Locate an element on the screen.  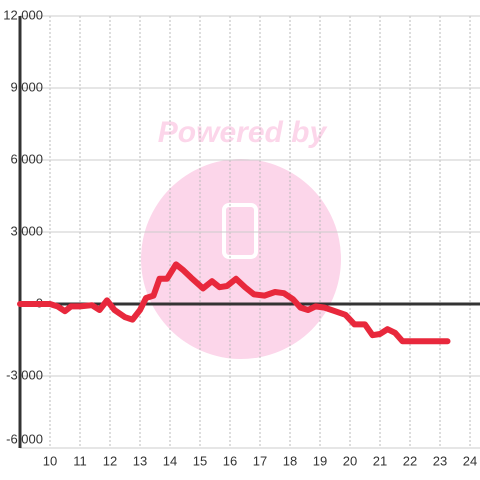
x-tick-label: 19 is located at coordinates (320, 460).